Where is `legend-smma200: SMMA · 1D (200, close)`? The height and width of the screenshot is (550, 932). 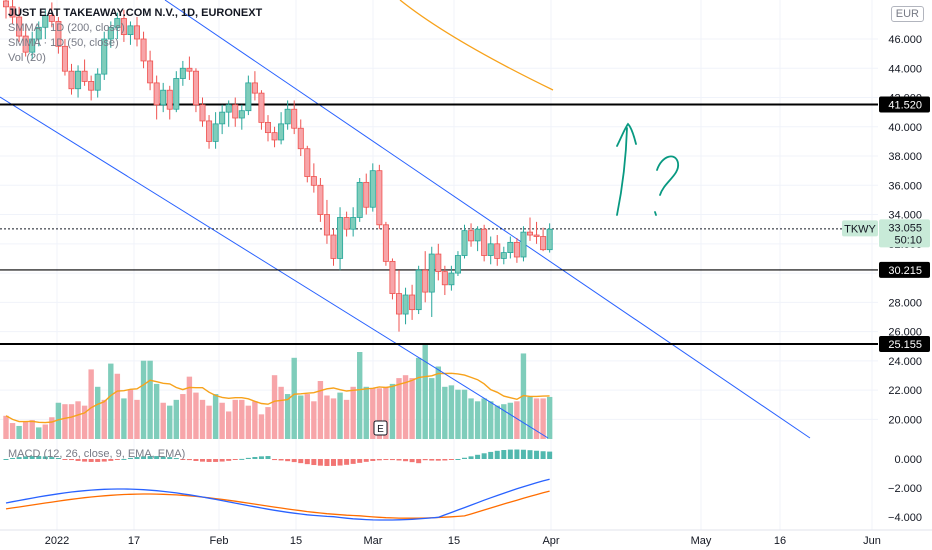 legend-smma200: SMMA · 1D (200, close) is located at coordinates (66, 28).